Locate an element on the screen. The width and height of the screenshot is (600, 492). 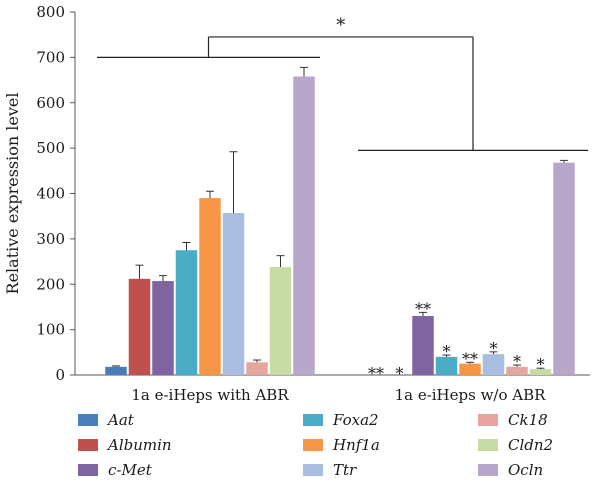
legend-item-ocln: Ocln is located at coordinates (510, 470).